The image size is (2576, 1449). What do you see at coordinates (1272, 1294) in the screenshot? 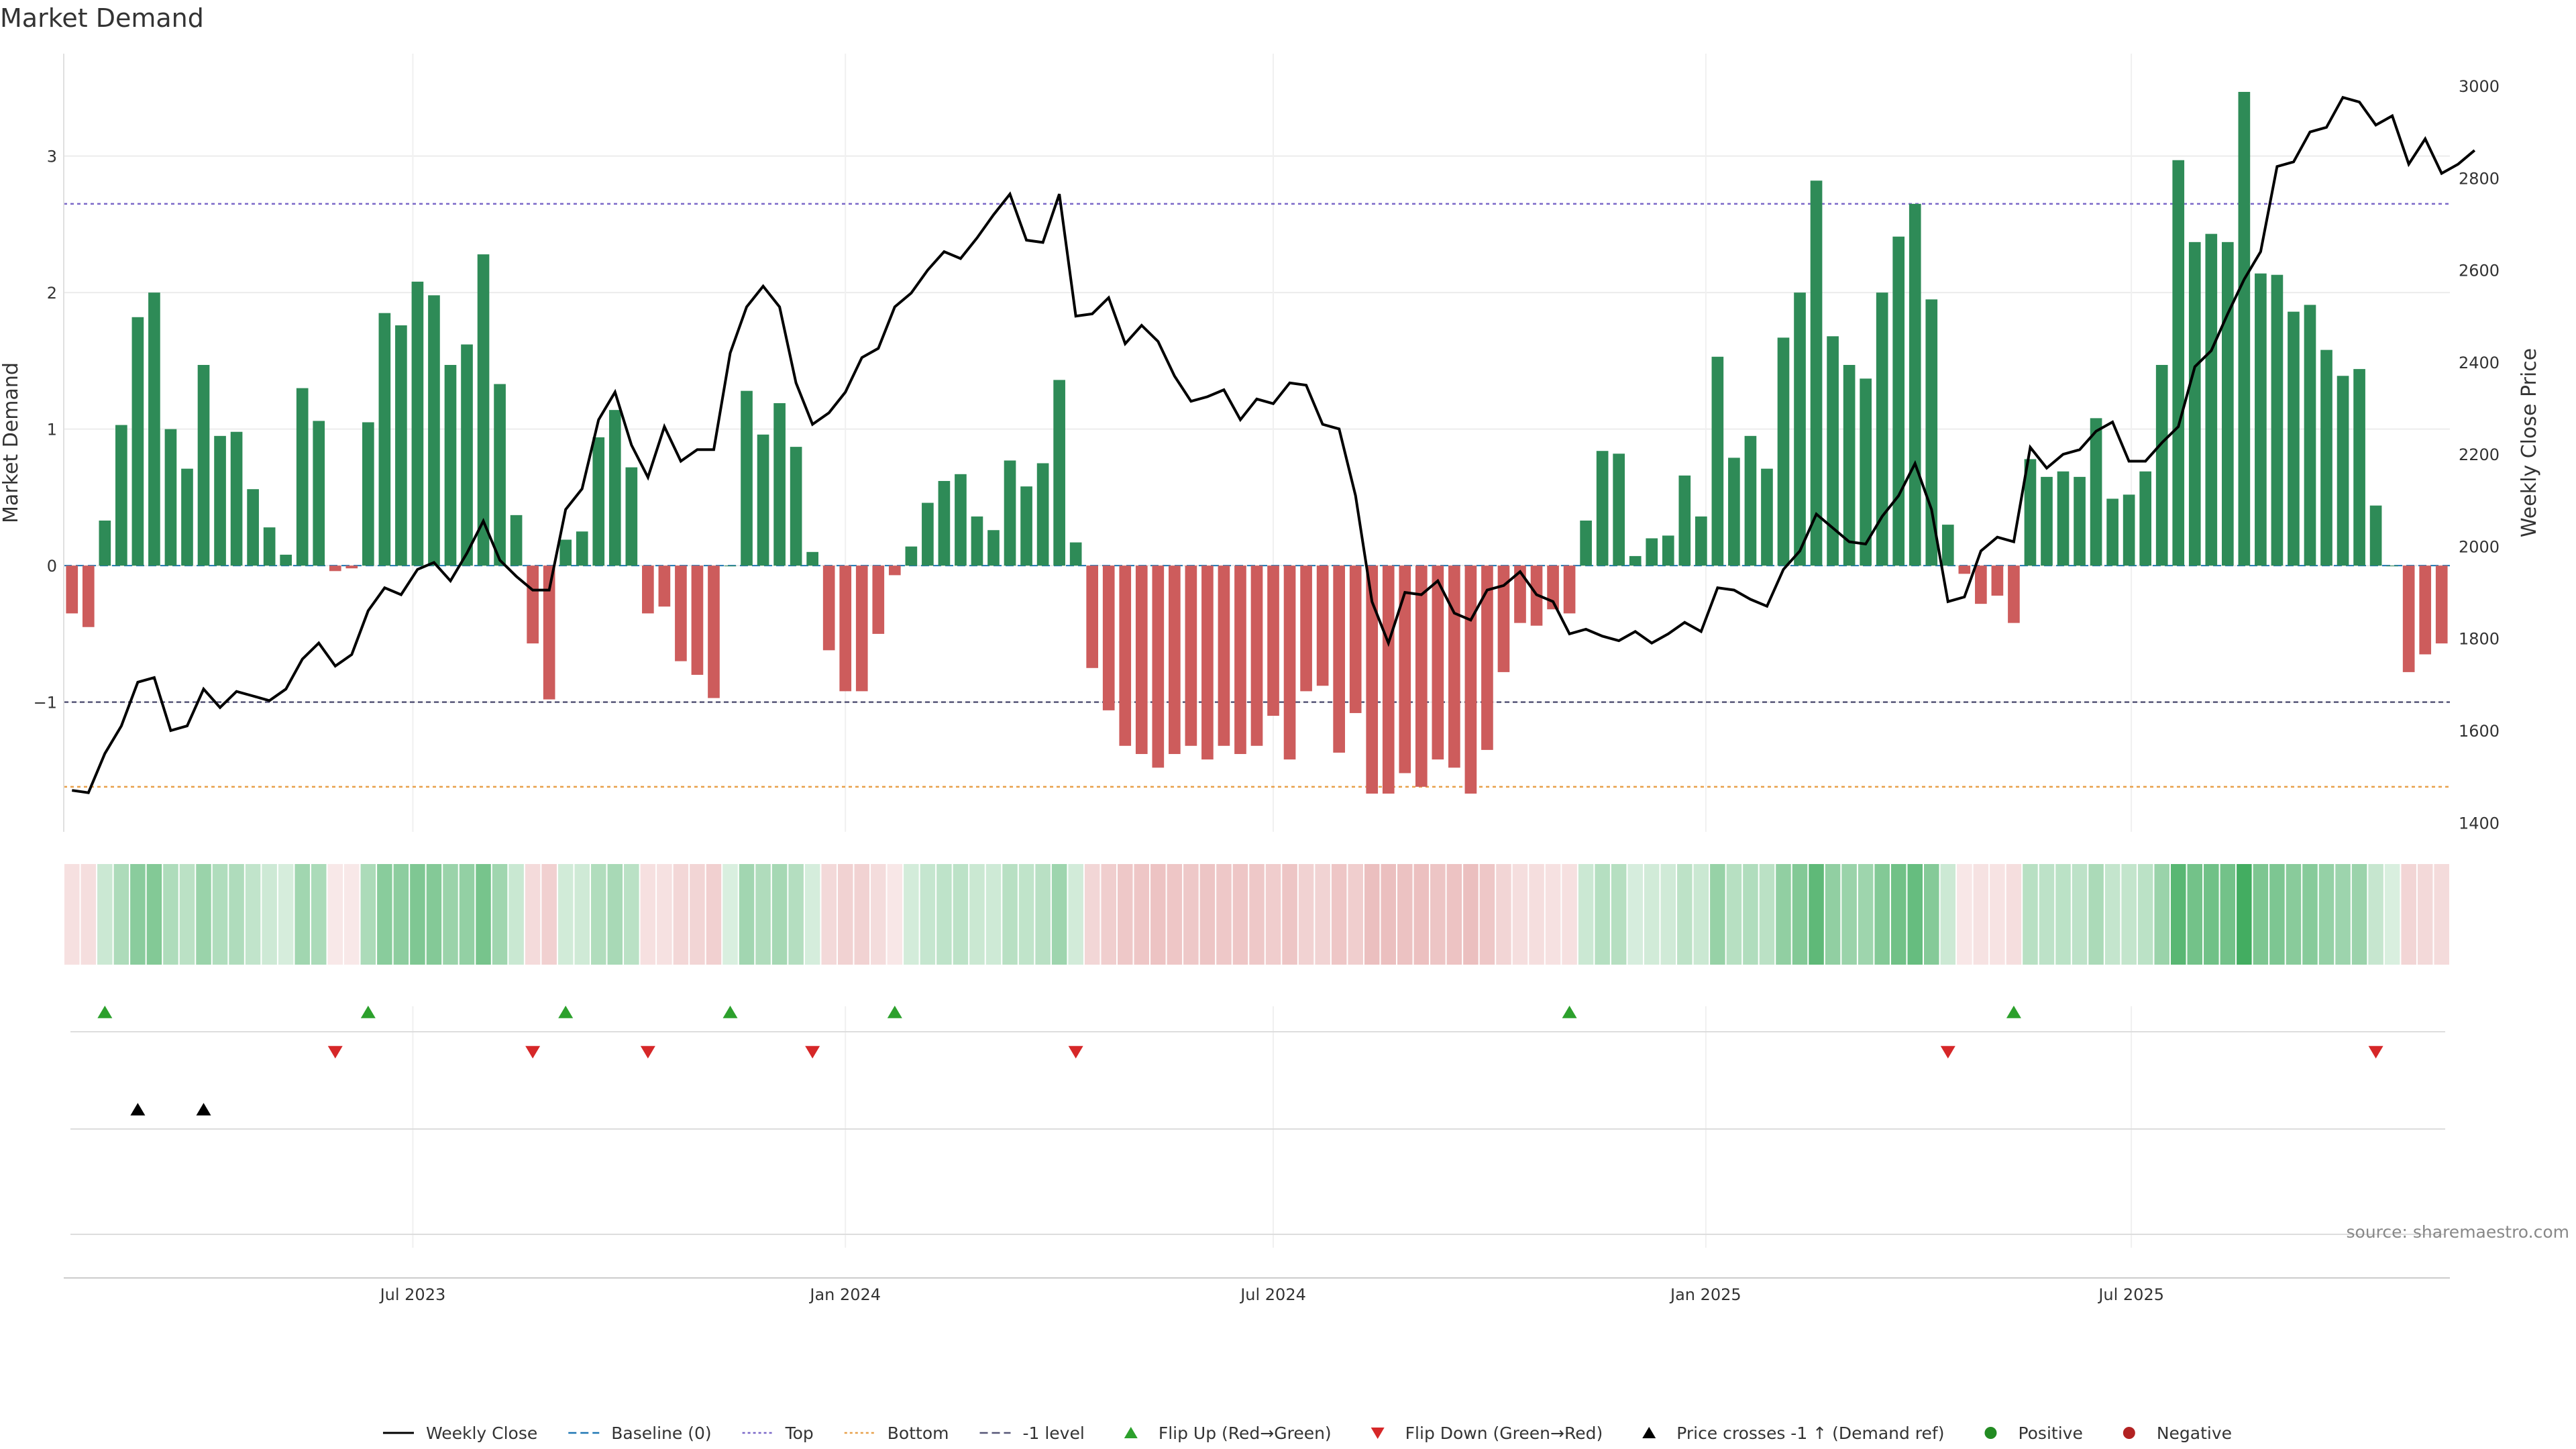
I see `x-tick-label: Jul 2024` at bounding box center [1272, 1294].